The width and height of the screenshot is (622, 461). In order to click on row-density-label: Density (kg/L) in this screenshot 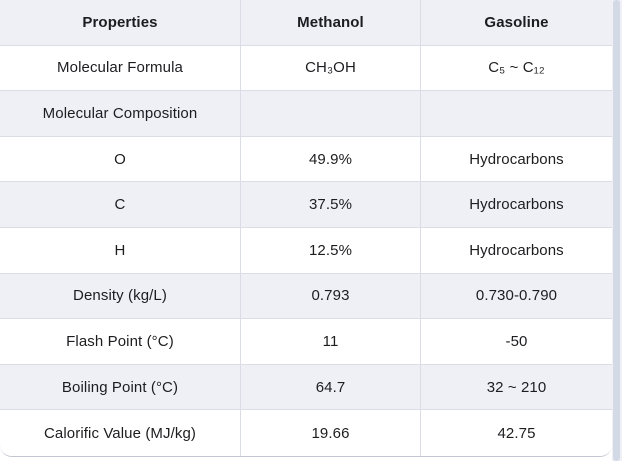, I will do `click(120, 296)`.